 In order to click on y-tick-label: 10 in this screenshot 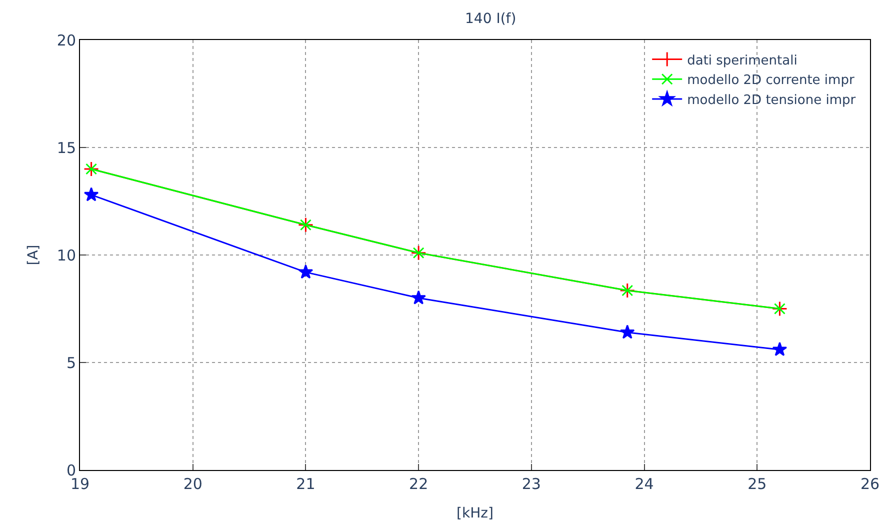, I will do `click(66, 255)`.